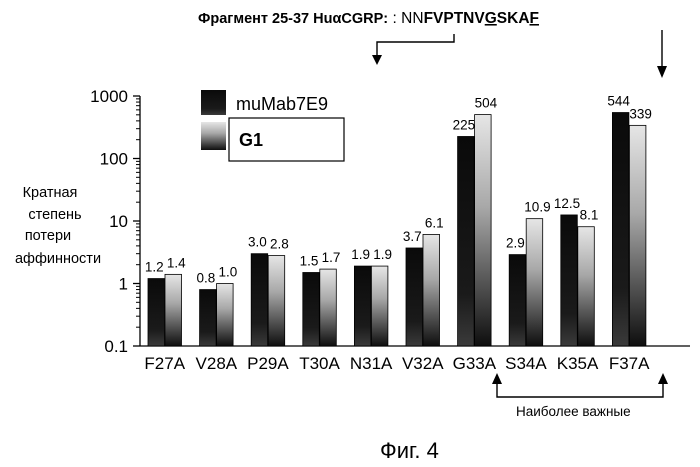 The image size is (700, 467). What do you see at coordinates (311, 309) in the screenshot?
I see `bar-mumab7e9-t30a` at bounding box center [311, 309].